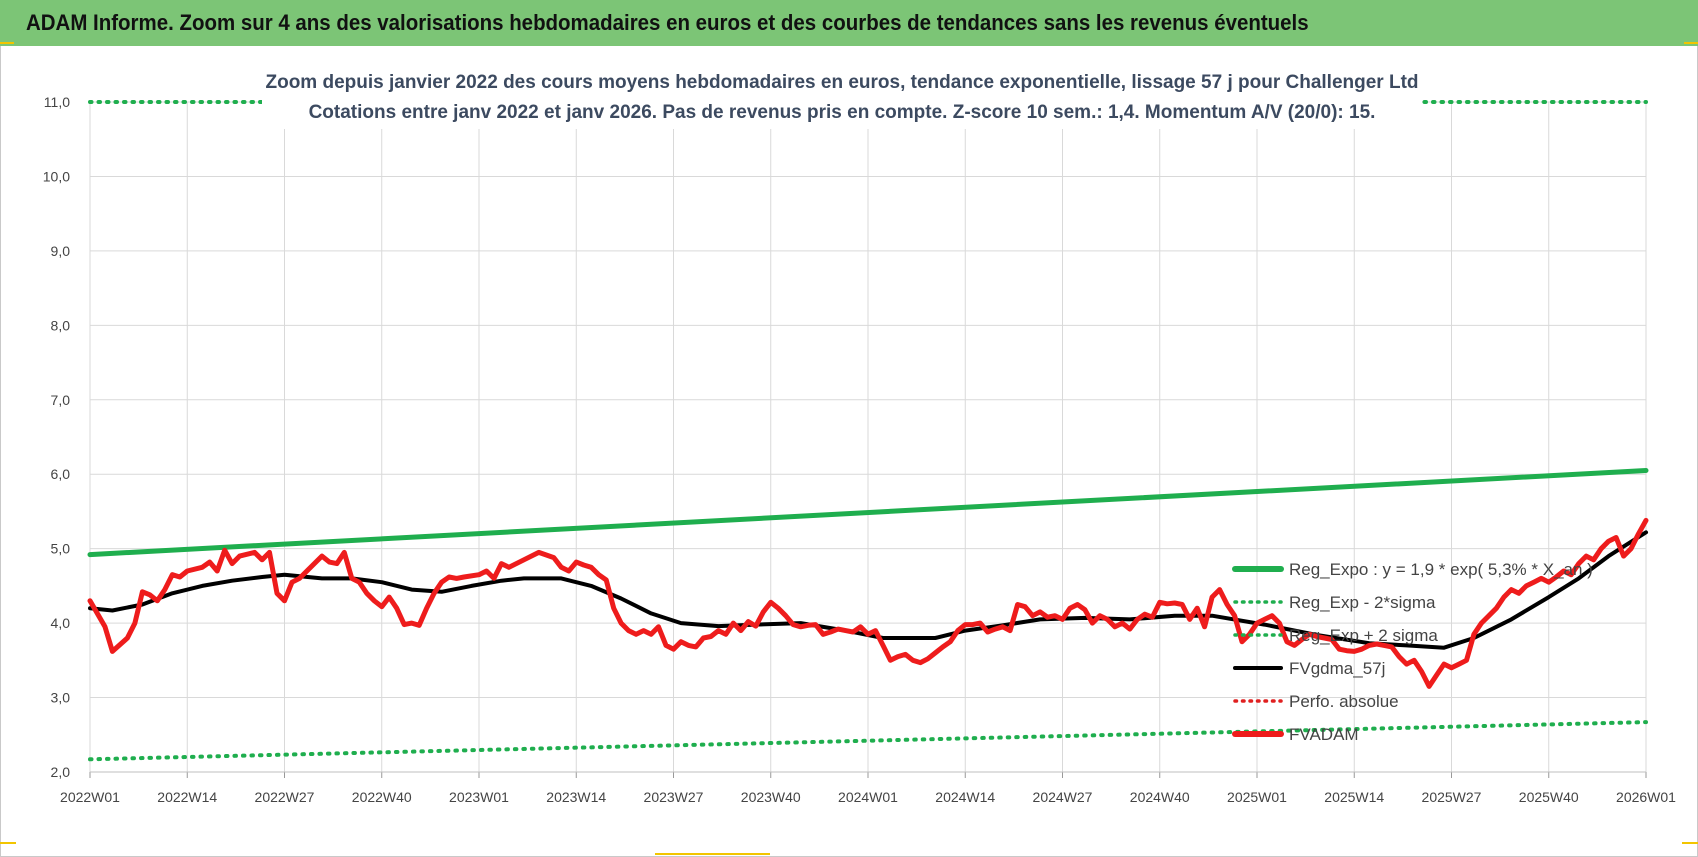  What do you see at coordinates (1257, 797) in the screenshot?
I see `x-tick-label: 2025W01` at bounding box center [1257, 797].